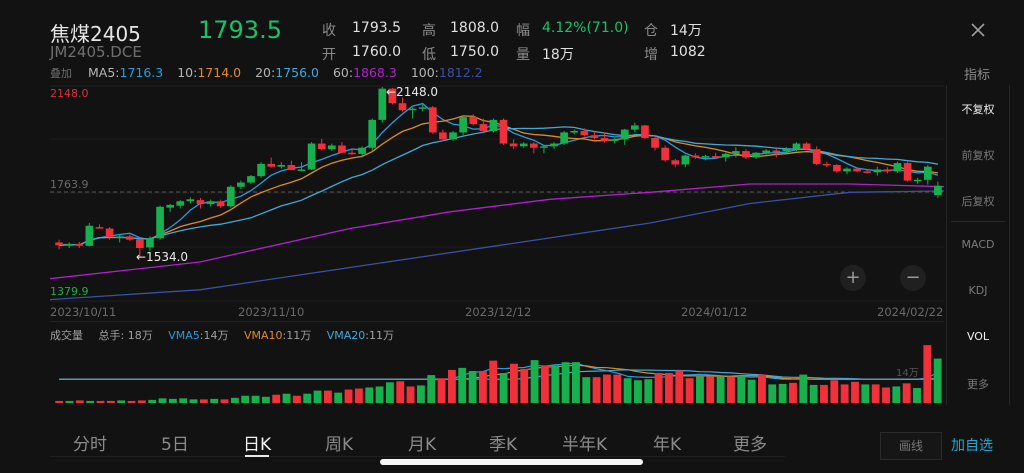 This screenshot has width=1024, height=473. What do you see at coordinates (240, 30) in the screenshot?
I see `last-price: 1793.5` at bounding box center [240, 30].